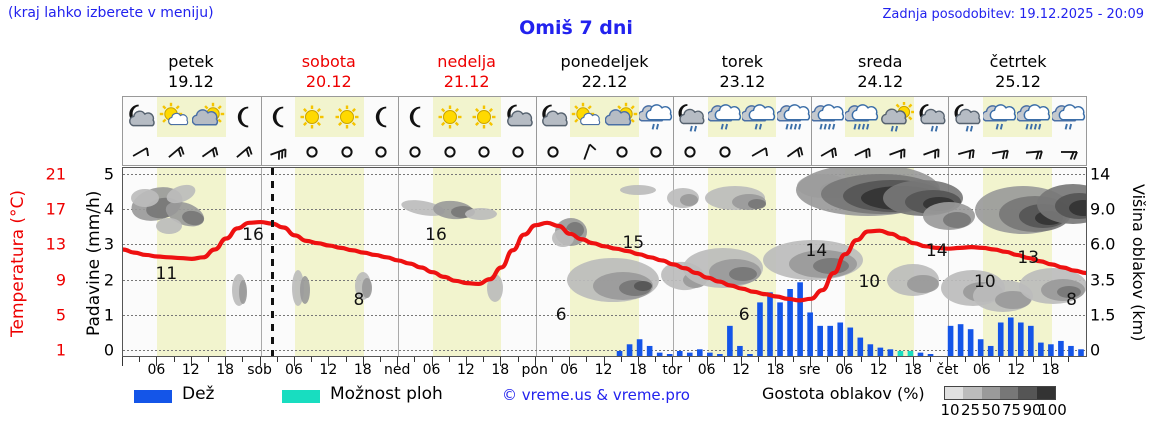 This screenshot has width=1152, height=443. I want to click on last-update-label: Zadnja posodobitev: 19.12.2025 - 20:09, so click(1013, 14).